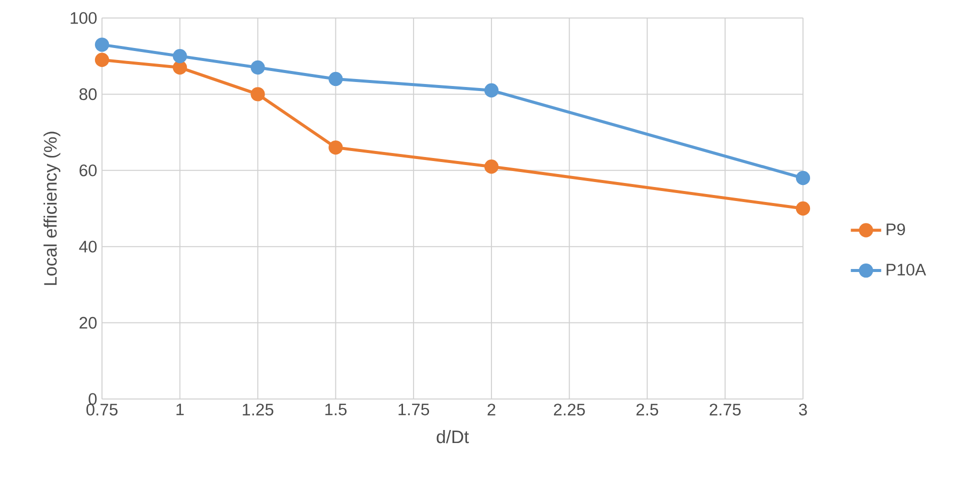  What do you see at coordinates (88, 246) in the screenshot?
I see `y-tick-label: 40` at bounding box center [88, 246].